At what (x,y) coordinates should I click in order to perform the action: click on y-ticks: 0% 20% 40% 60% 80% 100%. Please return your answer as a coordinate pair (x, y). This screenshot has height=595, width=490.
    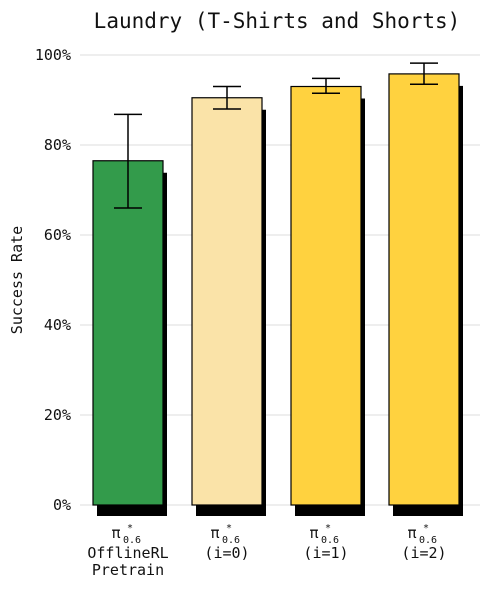
    Looking at the image, I should click on (53, 280).